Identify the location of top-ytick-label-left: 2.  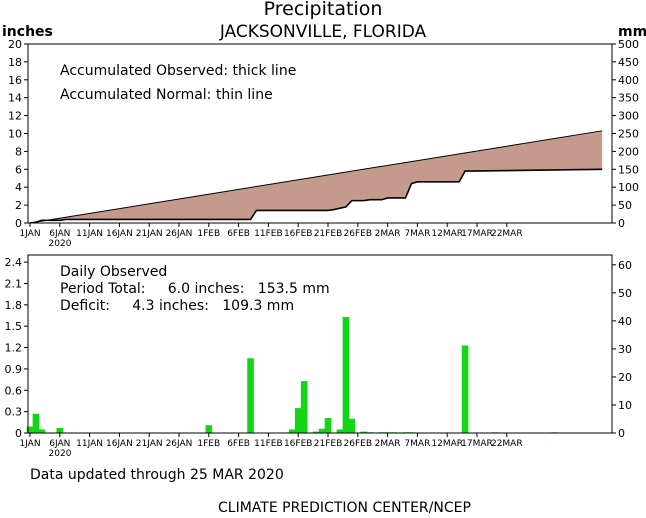
(18, 205).